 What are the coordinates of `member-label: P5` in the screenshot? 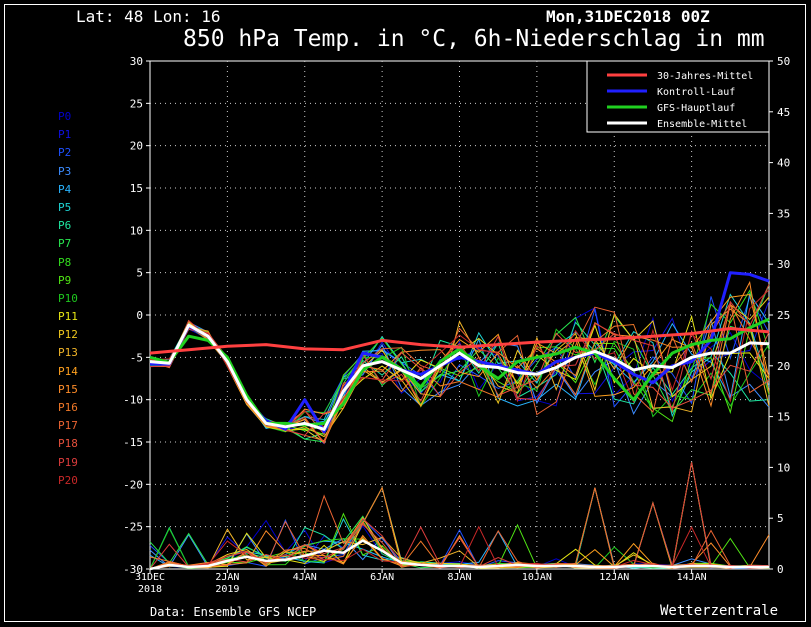 It's located at (65, 207).